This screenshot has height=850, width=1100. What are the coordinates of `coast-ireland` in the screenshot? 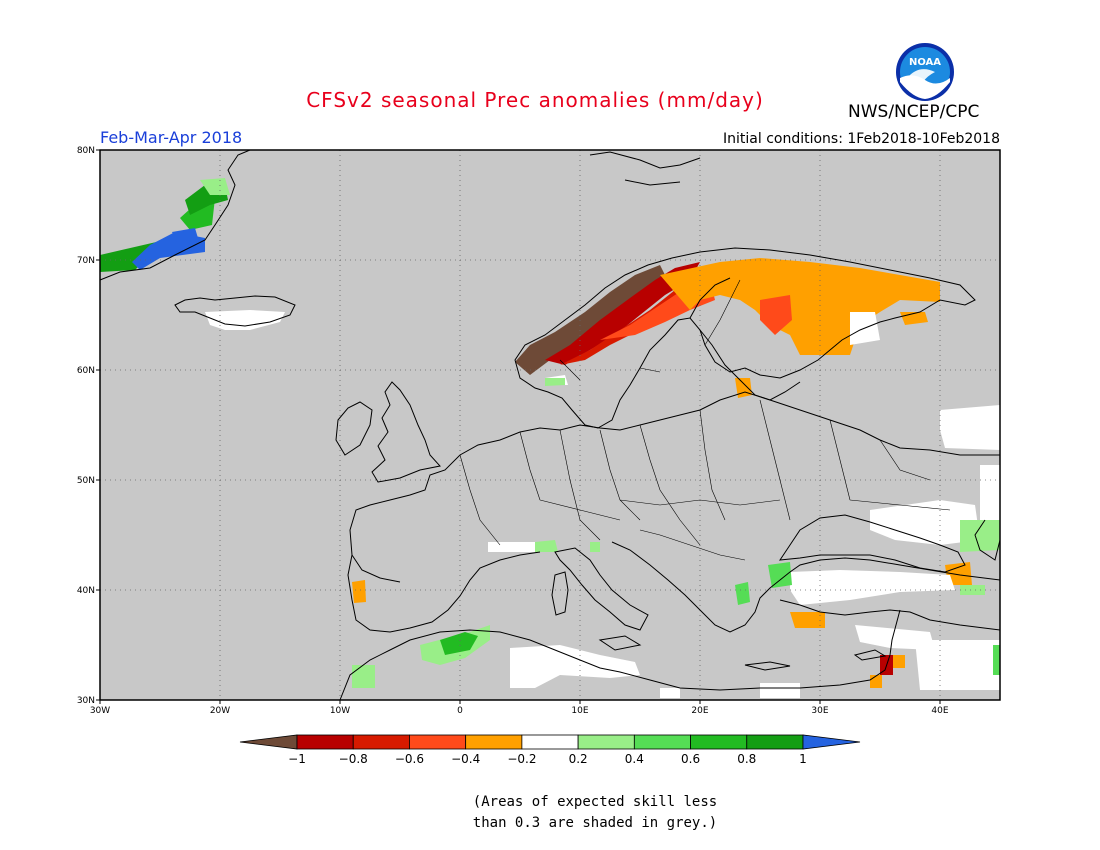 It's located at (354, 428).